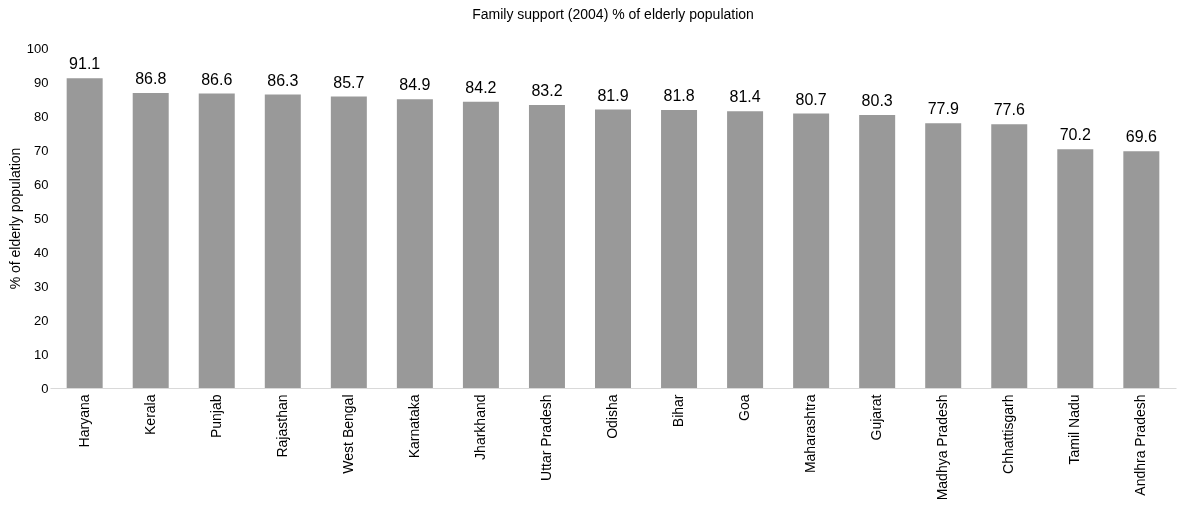 The width and height of the screenshot is (1186, 506). I want to click on data-label: 85.7, so click(349, 82).